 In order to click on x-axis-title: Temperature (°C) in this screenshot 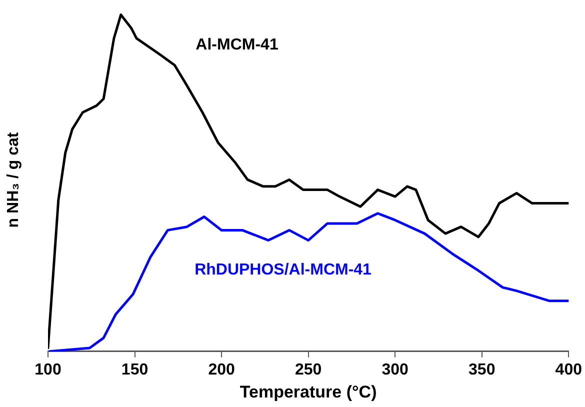, I will do `click(308, 392)`.